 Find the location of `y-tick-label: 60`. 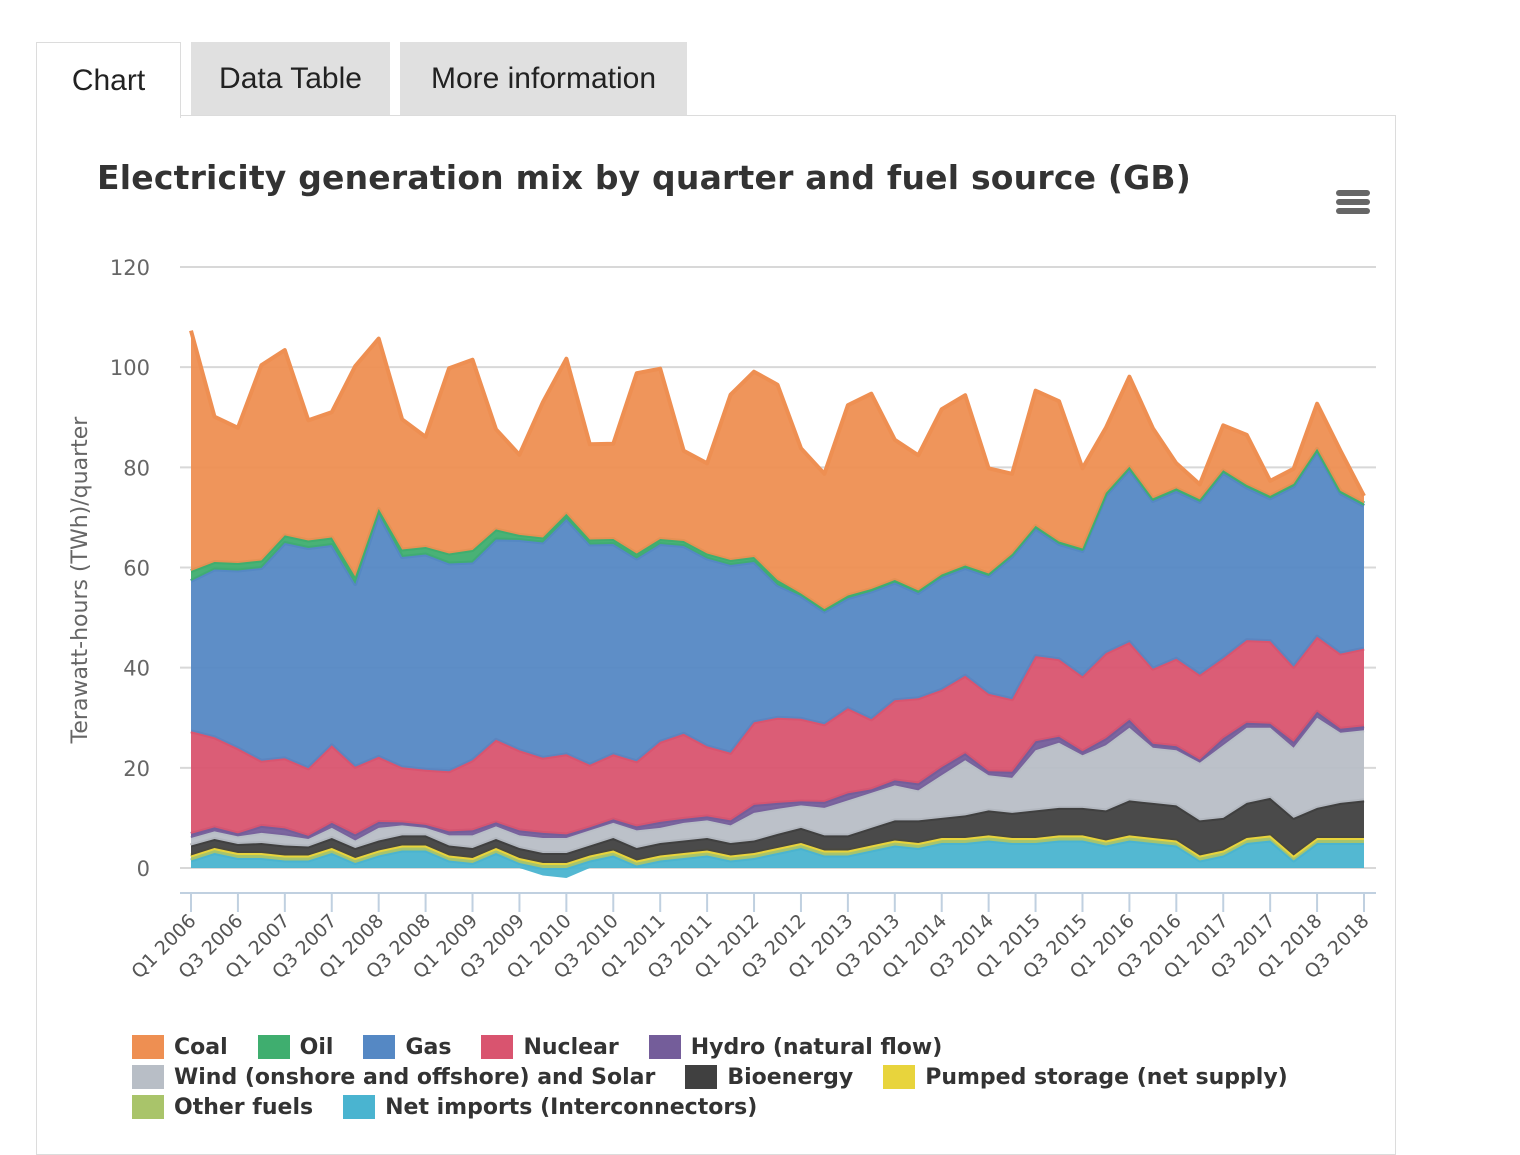

y-tick-label: 60 is located at coordinates (136, 569).